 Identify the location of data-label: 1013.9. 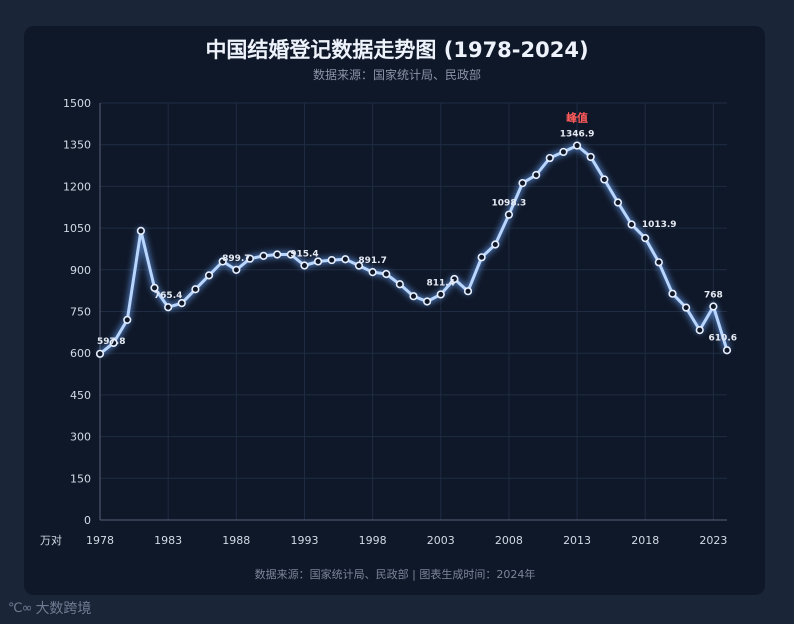
(659, 225).